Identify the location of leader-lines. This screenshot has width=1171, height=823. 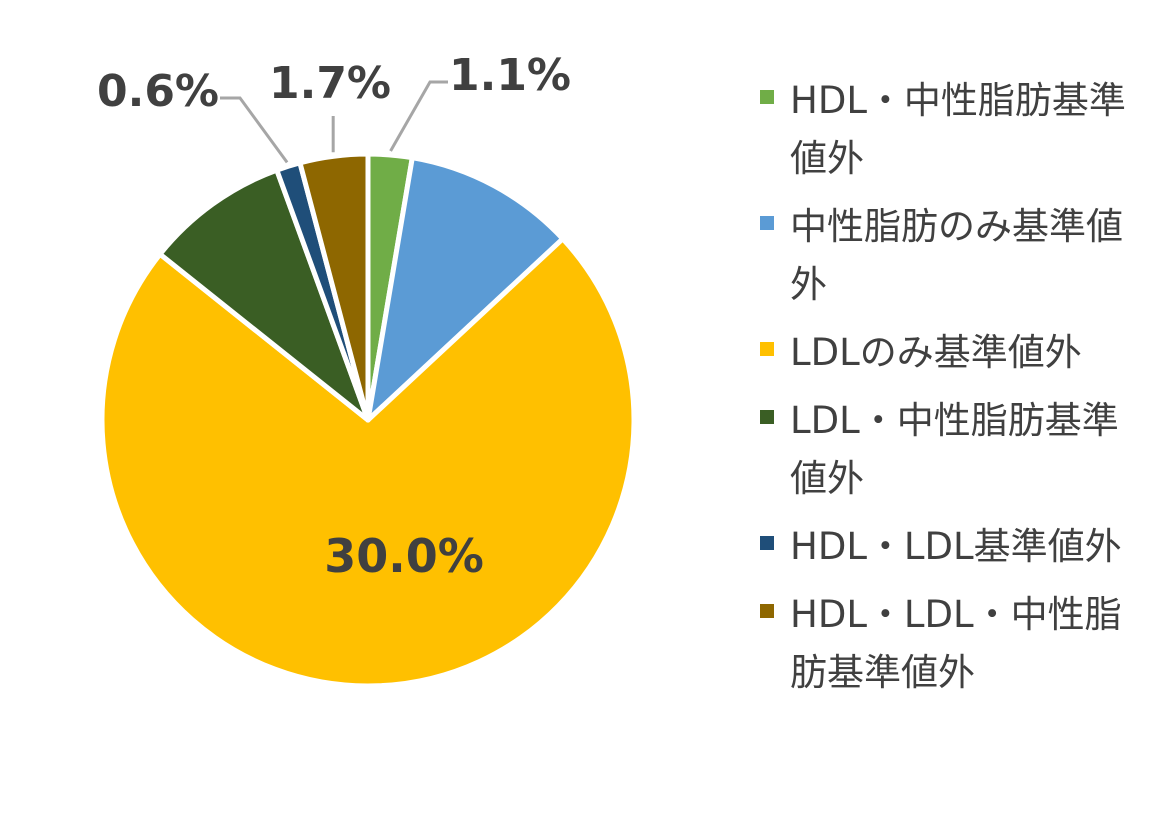
(334, 122).